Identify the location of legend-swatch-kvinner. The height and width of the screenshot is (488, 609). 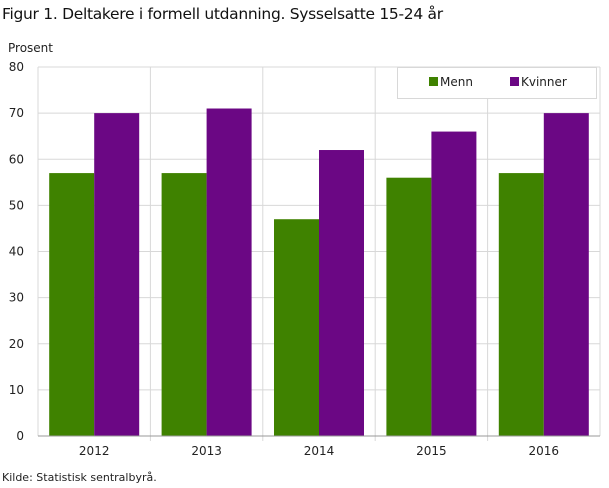
(514, 81).